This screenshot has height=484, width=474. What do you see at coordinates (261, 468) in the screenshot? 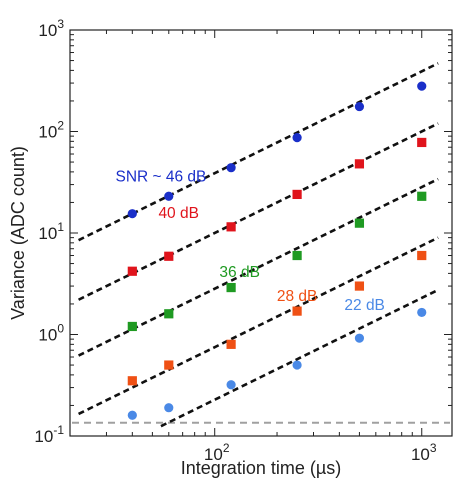
I see `x-axis-label: Integration time (µs)` at bounding box center [261, 468].